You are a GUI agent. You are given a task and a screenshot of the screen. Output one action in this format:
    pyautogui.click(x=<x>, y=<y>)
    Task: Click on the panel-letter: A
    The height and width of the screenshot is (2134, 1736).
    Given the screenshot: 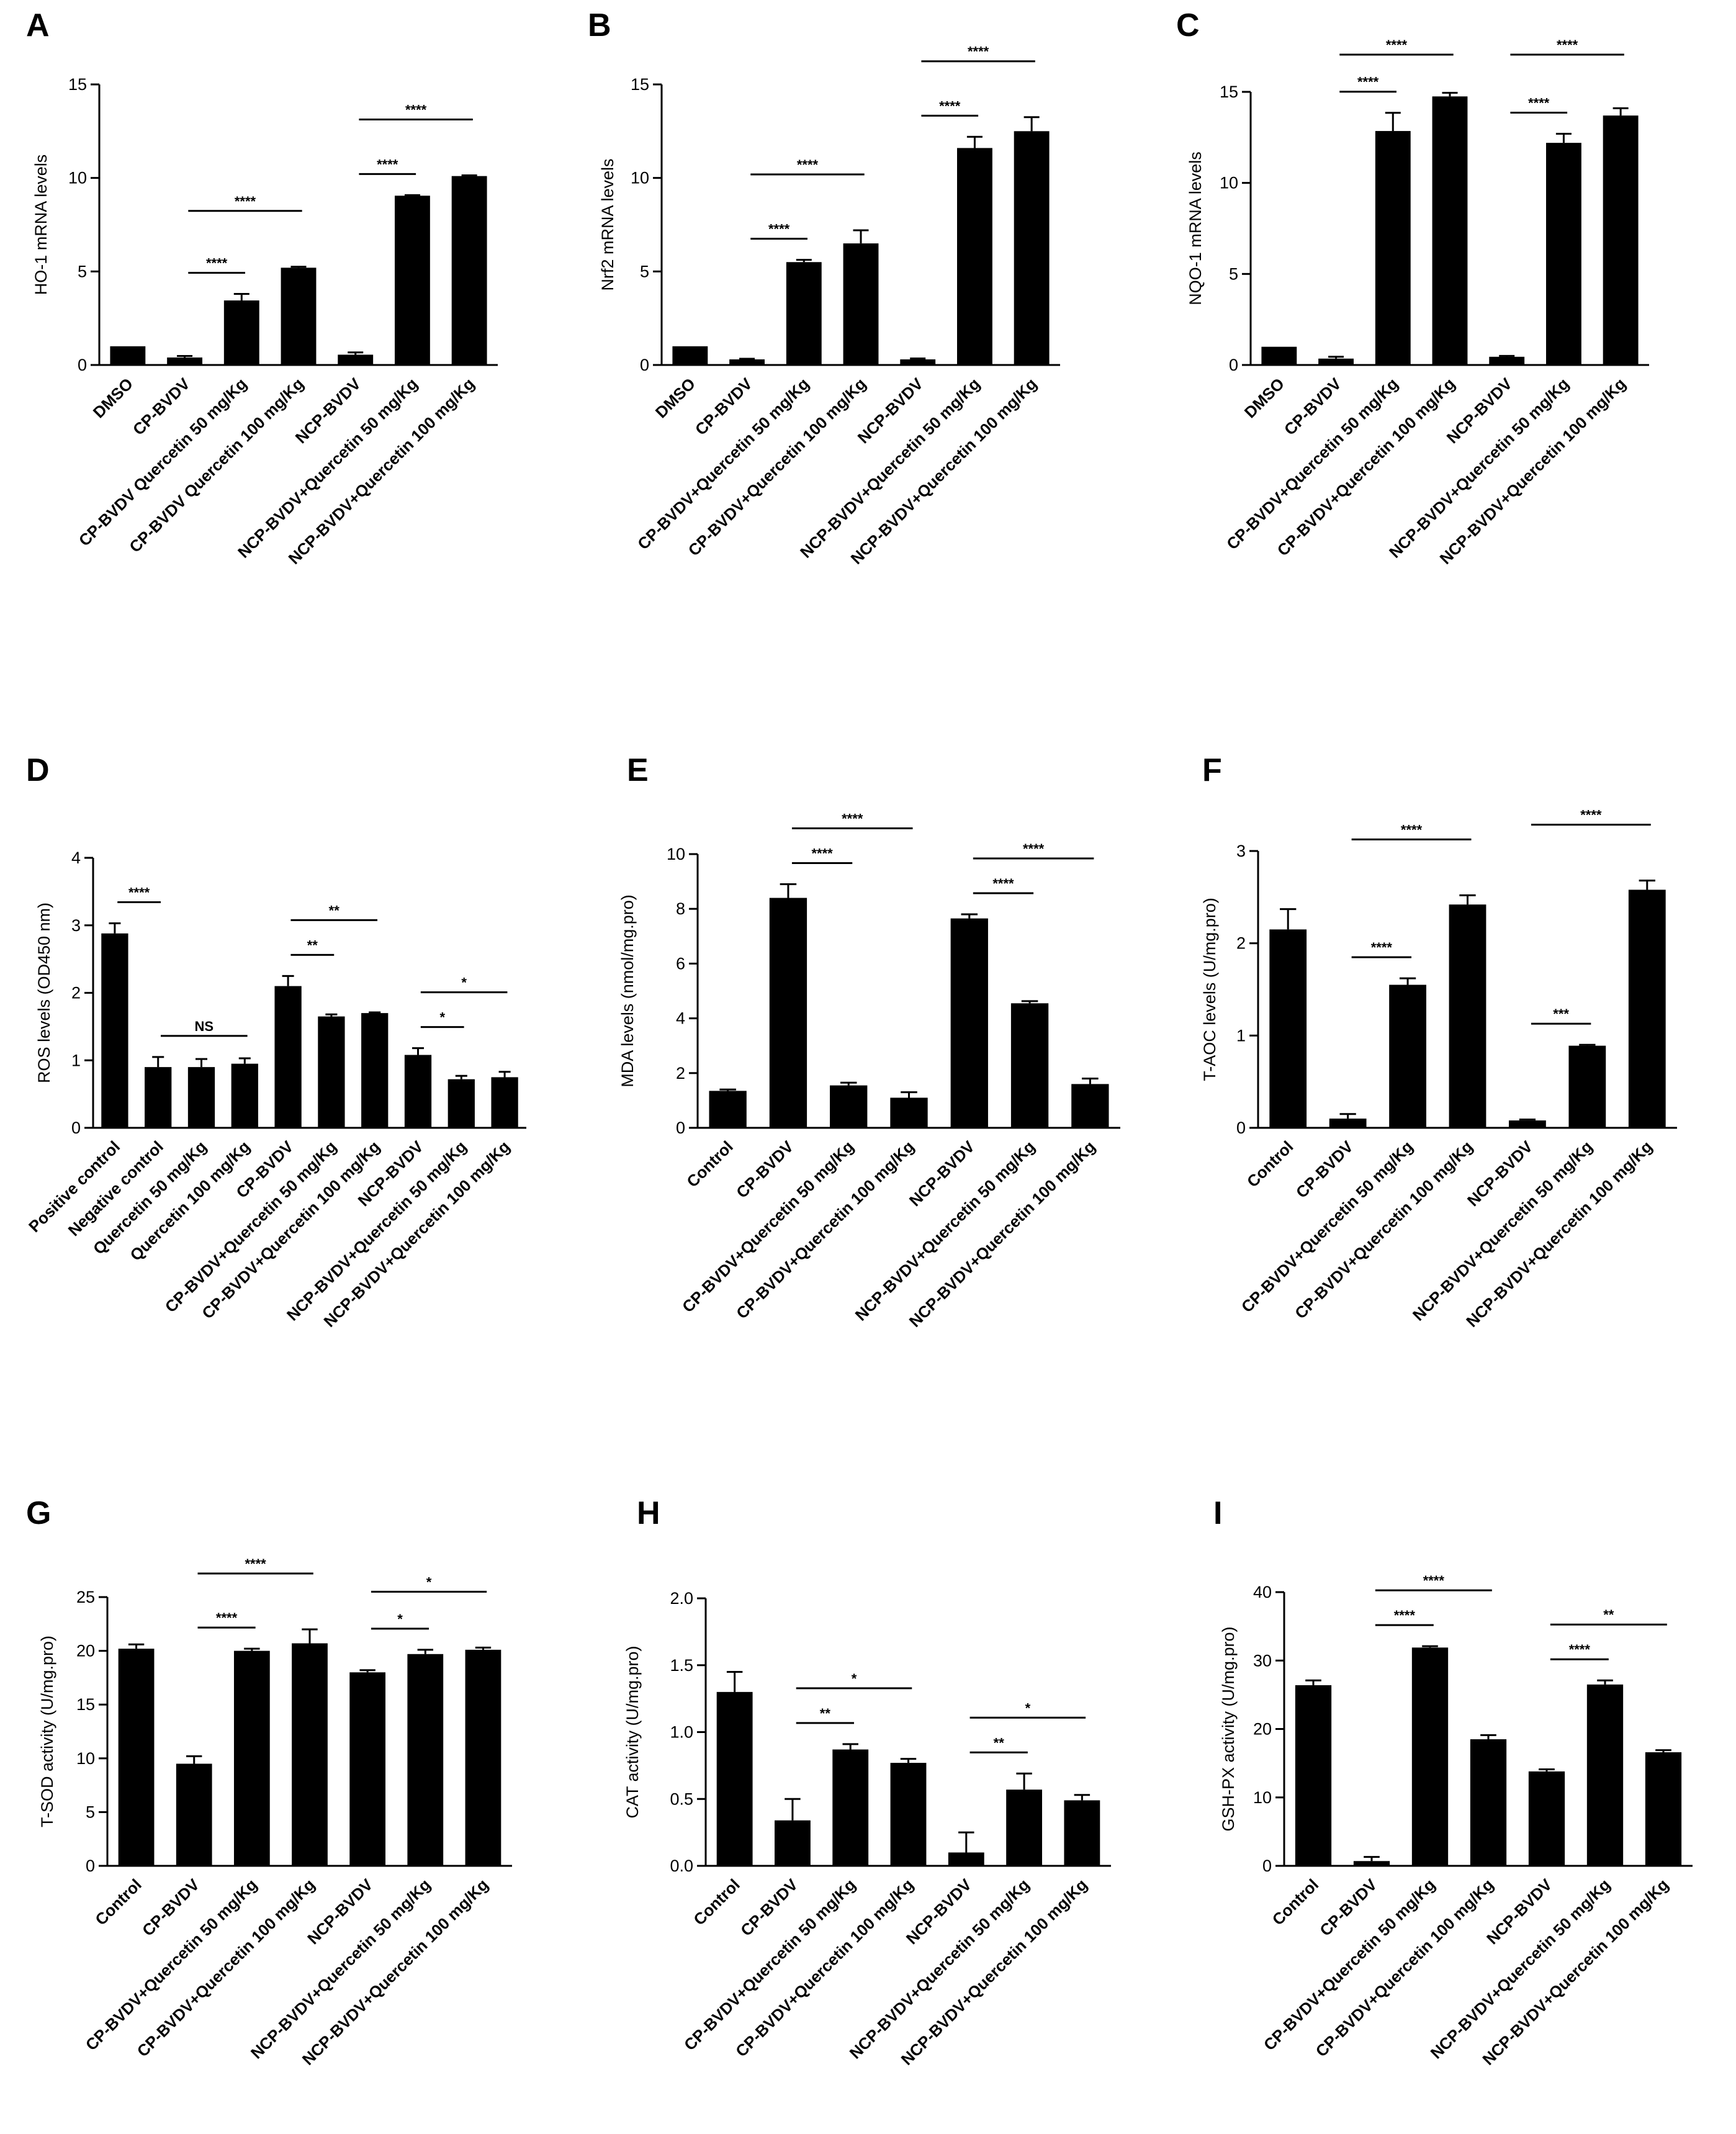 What is the action you would take?
    pyautogui.click(x=38, y=25)
    